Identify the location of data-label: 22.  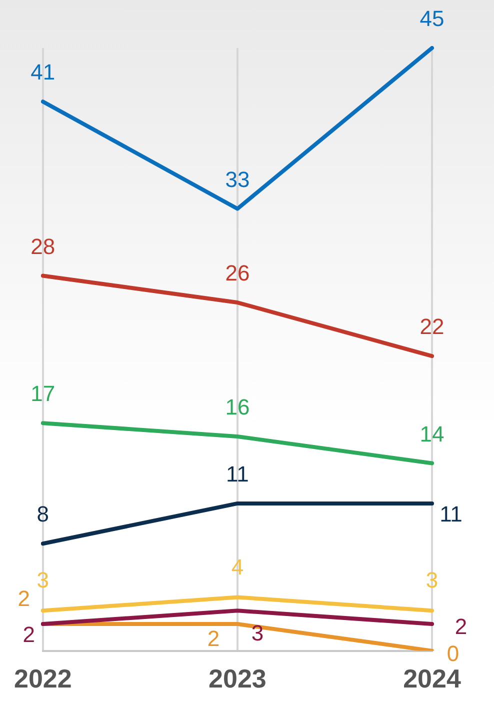
(432, 327).